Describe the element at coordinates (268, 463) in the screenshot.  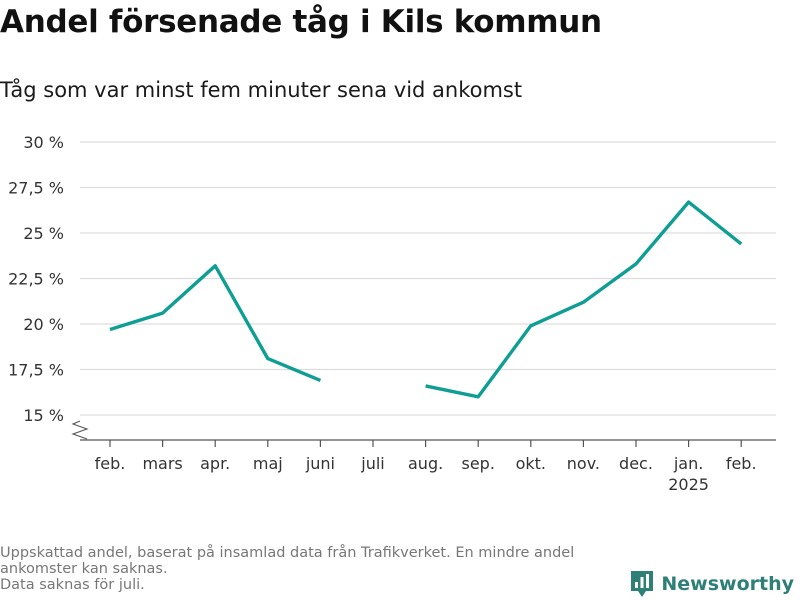
I see `x-tick-label: maj` at that location.